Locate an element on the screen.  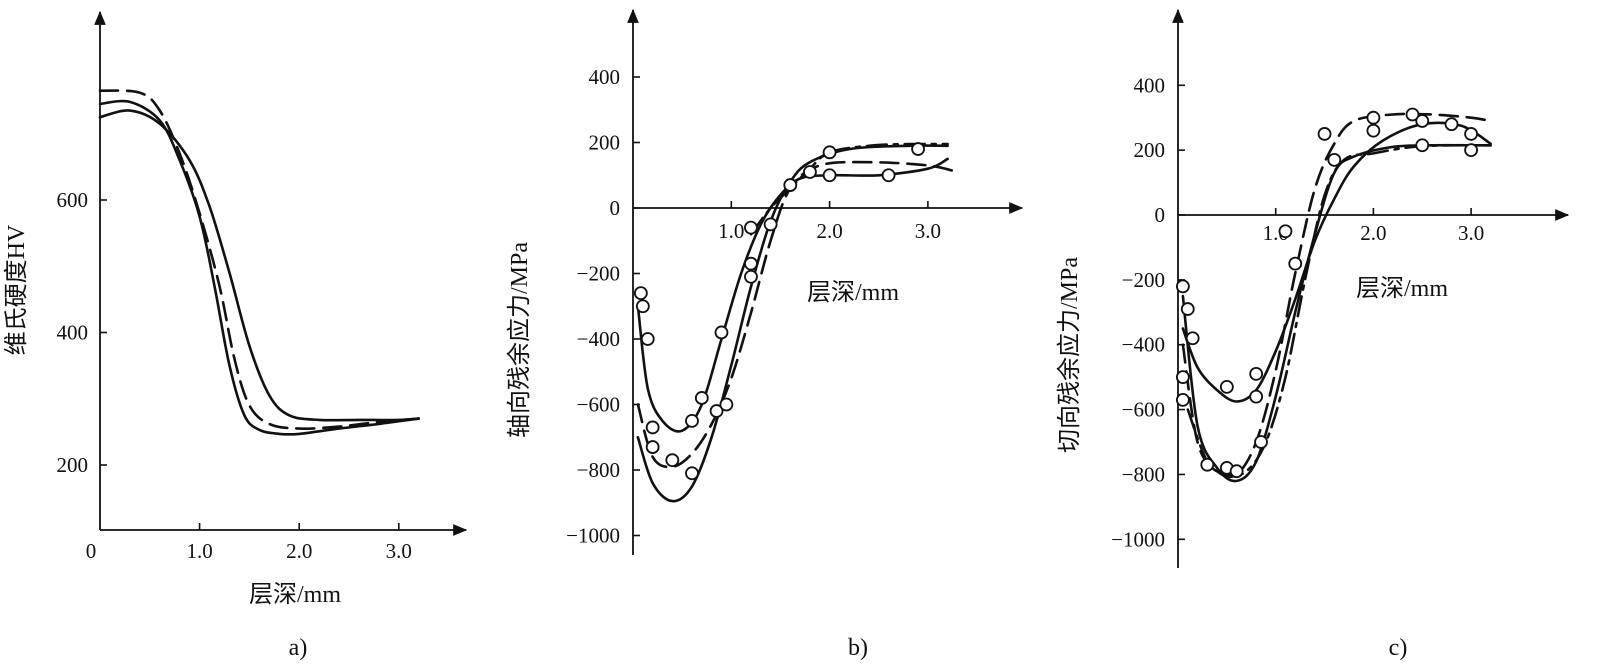
y-axis-label: 维氏硬度HV is located at coordinates (16, 289).